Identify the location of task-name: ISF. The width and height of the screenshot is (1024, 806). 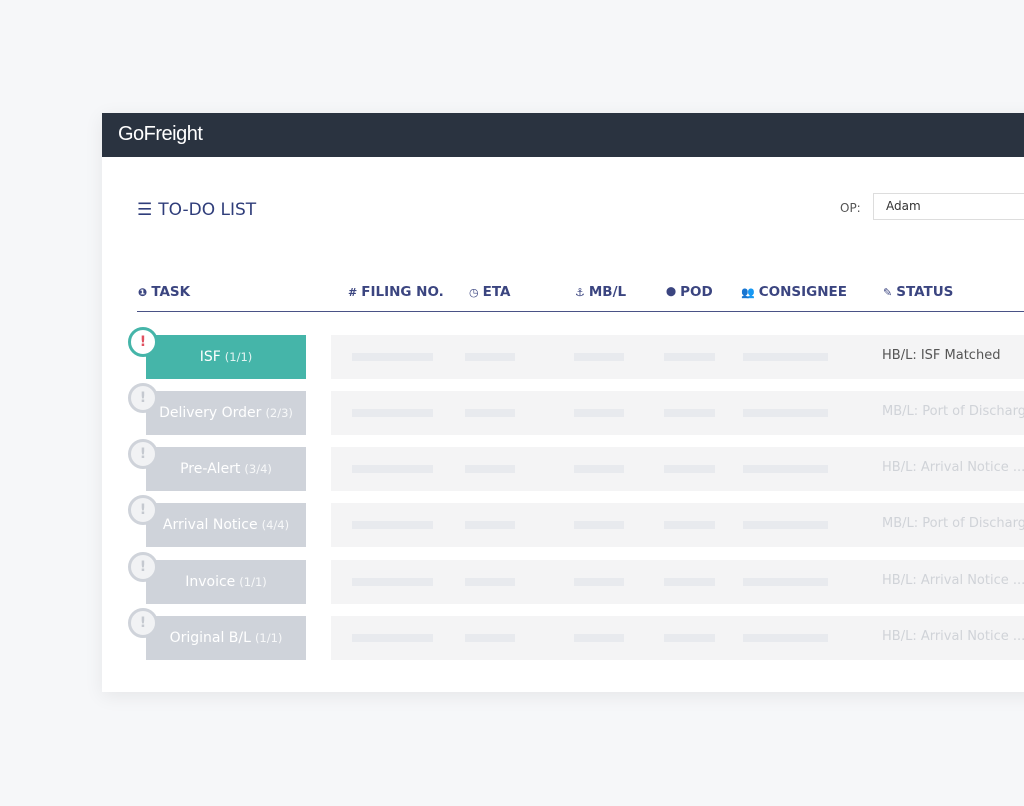
(210, 357).